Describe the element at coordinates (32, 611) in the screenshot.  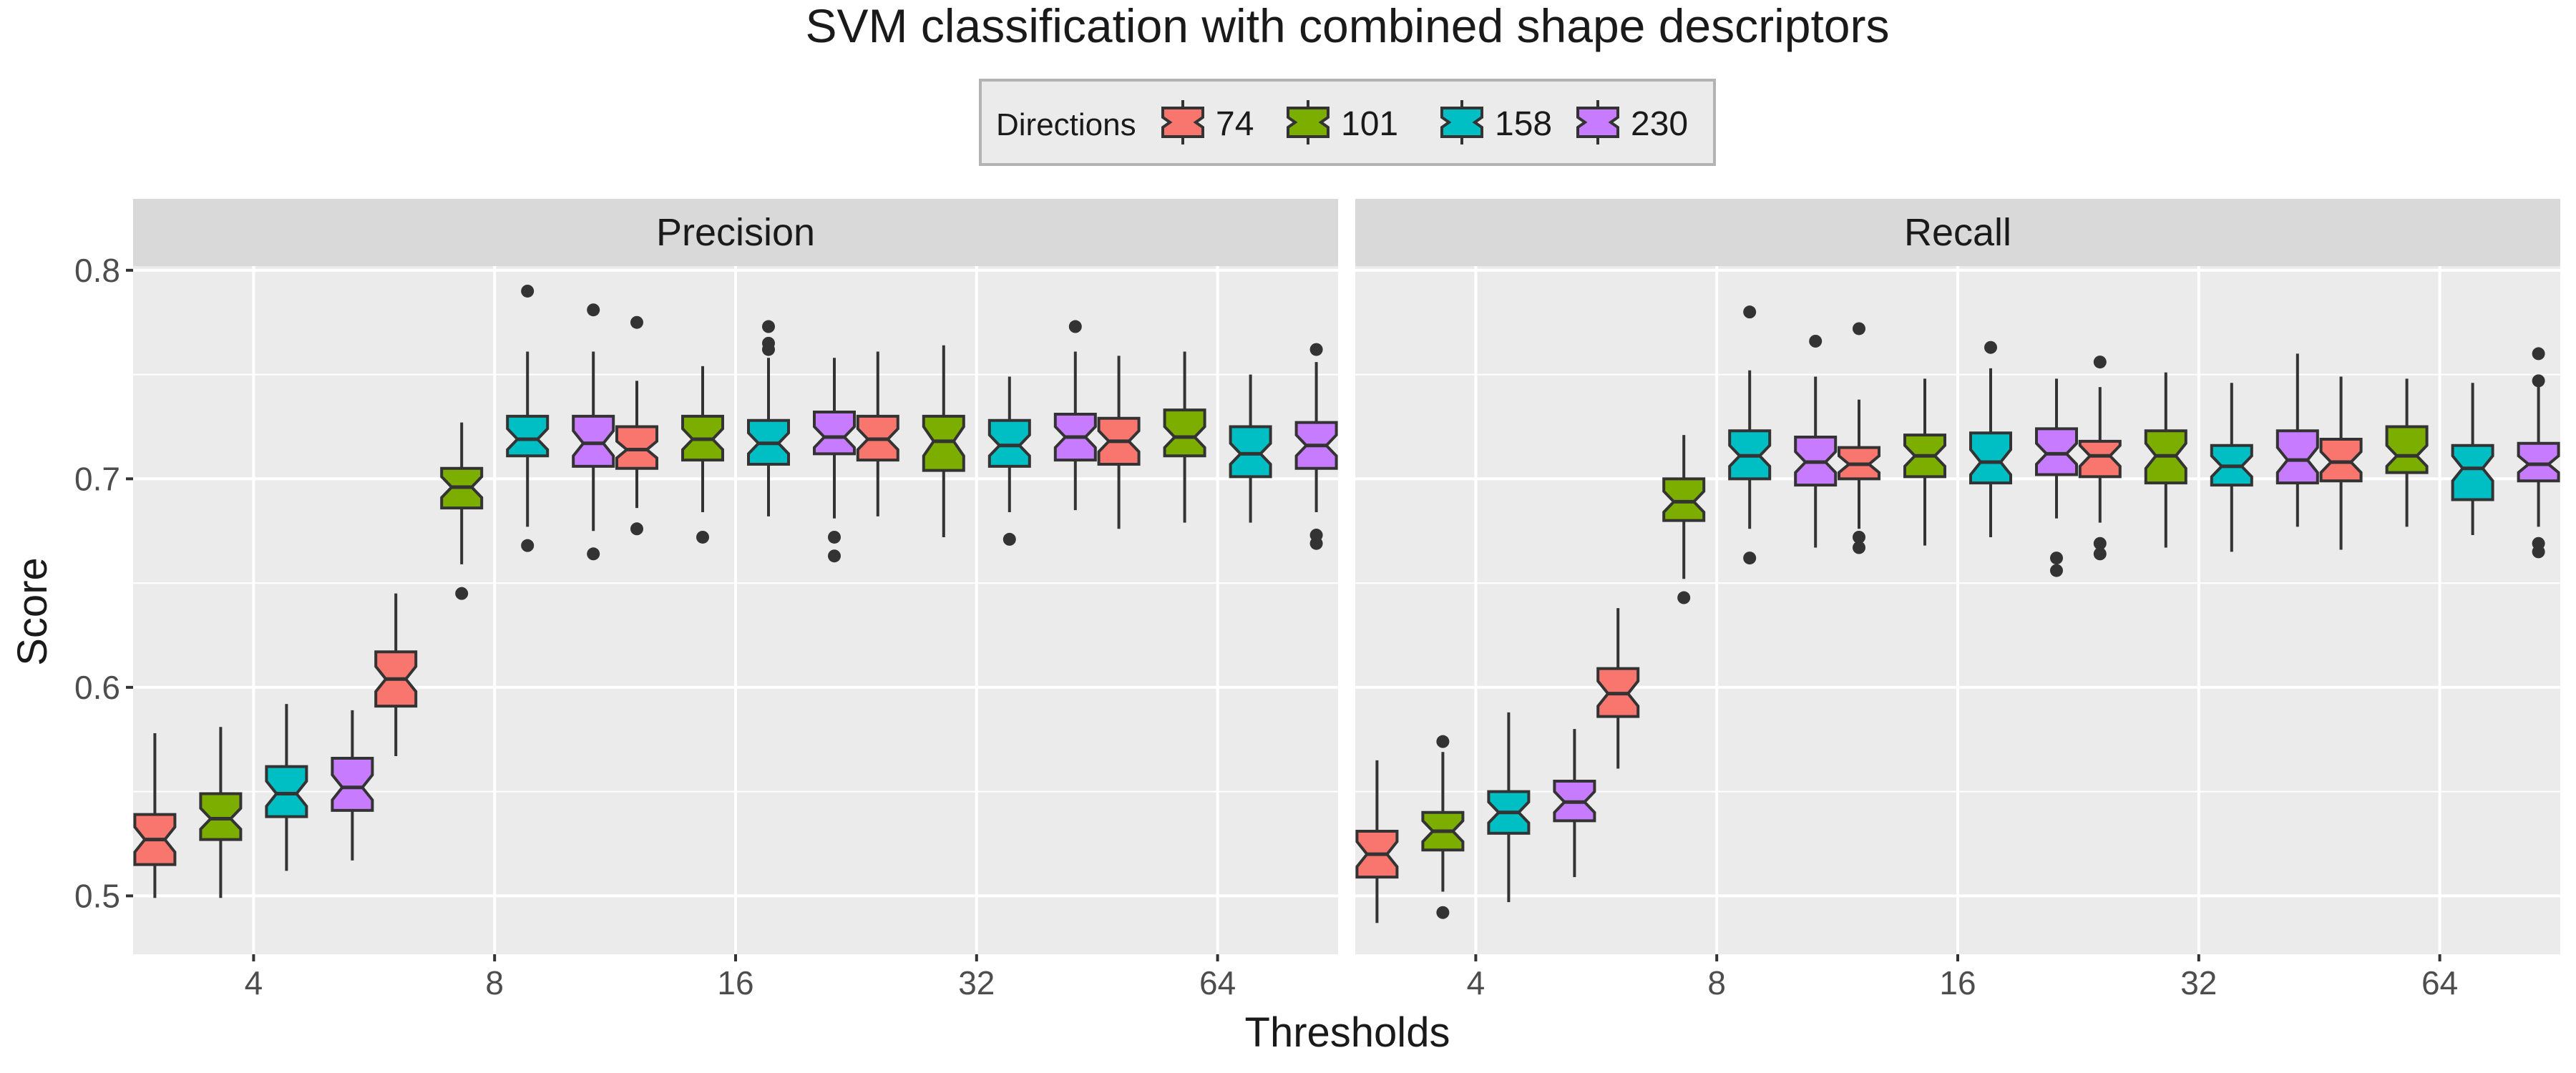
I see `y-axis-title: Score` at that location.